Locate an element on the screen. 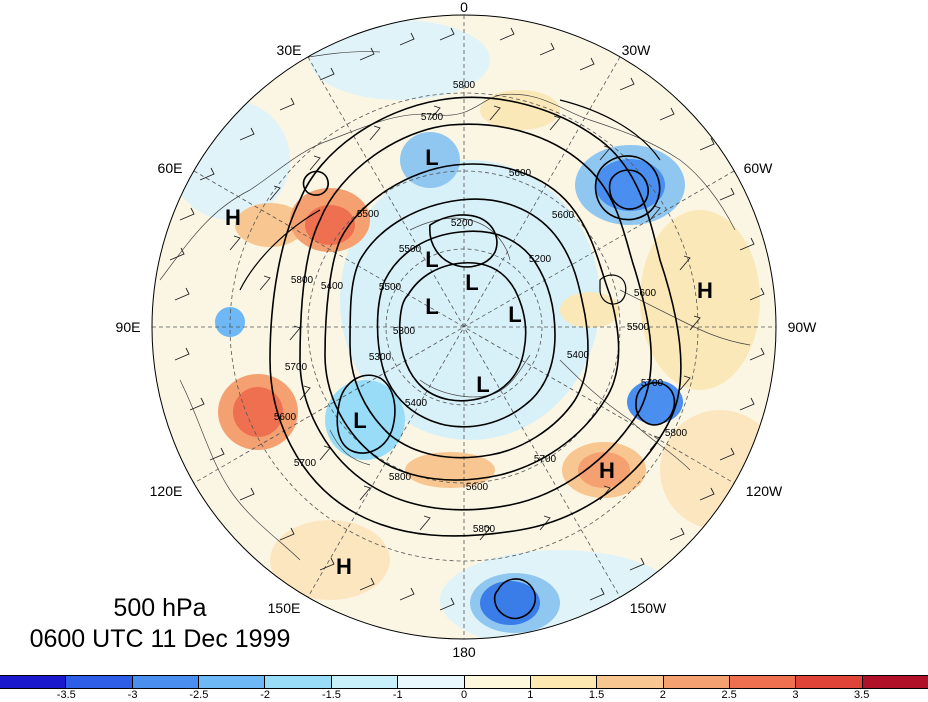 Image resolution: width=928 pixels, height=702 pixels. color-scale-labels: -3.5 -3 -2.5 -2 -1.5 -1 0 1 1.5 2 2.5 3 3.5 is located at coordinates (464, 695).